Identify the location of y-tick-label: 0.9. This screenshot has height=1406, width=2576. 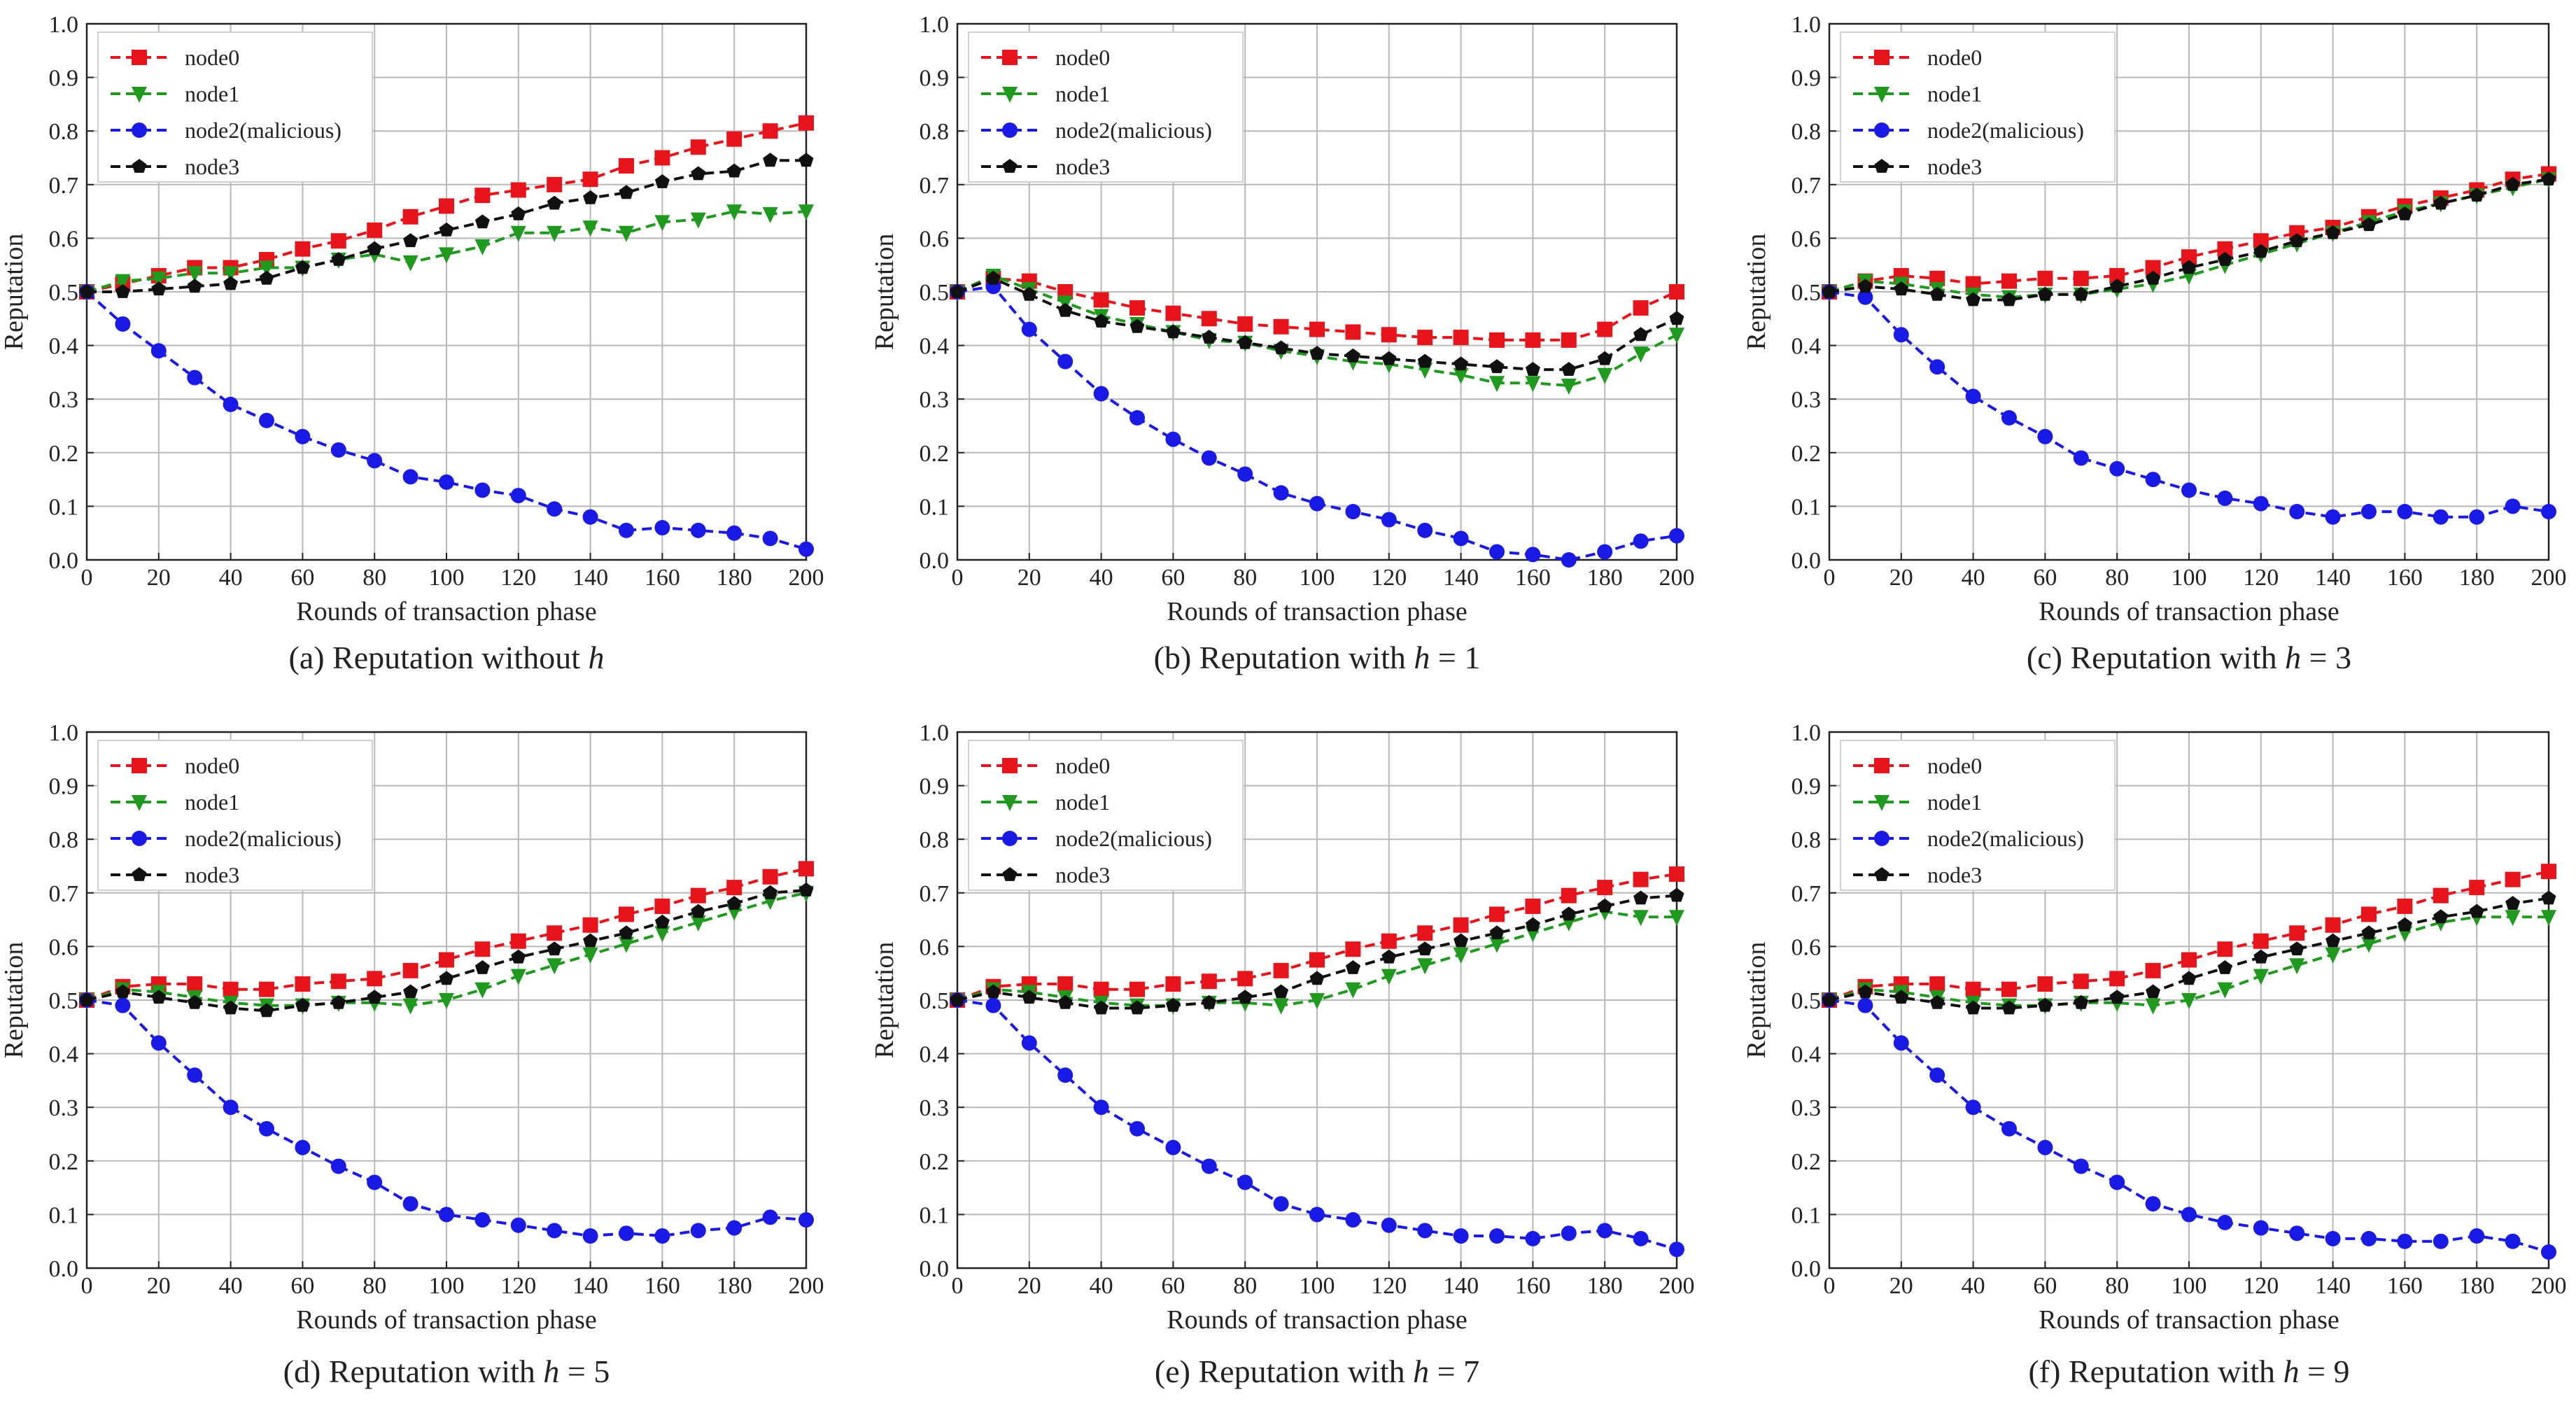
(64, 79).